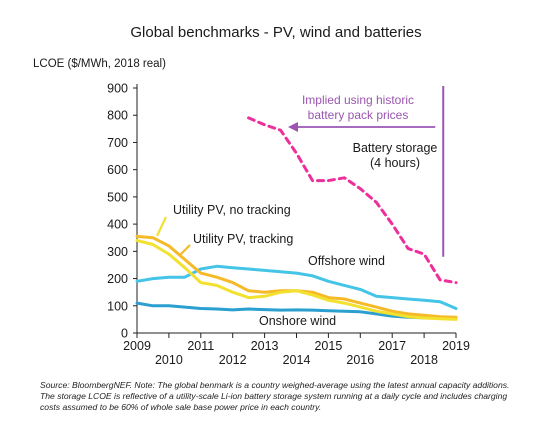 This screenshot has width=553, height=442. What do you see at coordinates (86, 385) in the screenshot?
I see `source-label: Source: BloombergNEF.` at bounding box center [86, 385].